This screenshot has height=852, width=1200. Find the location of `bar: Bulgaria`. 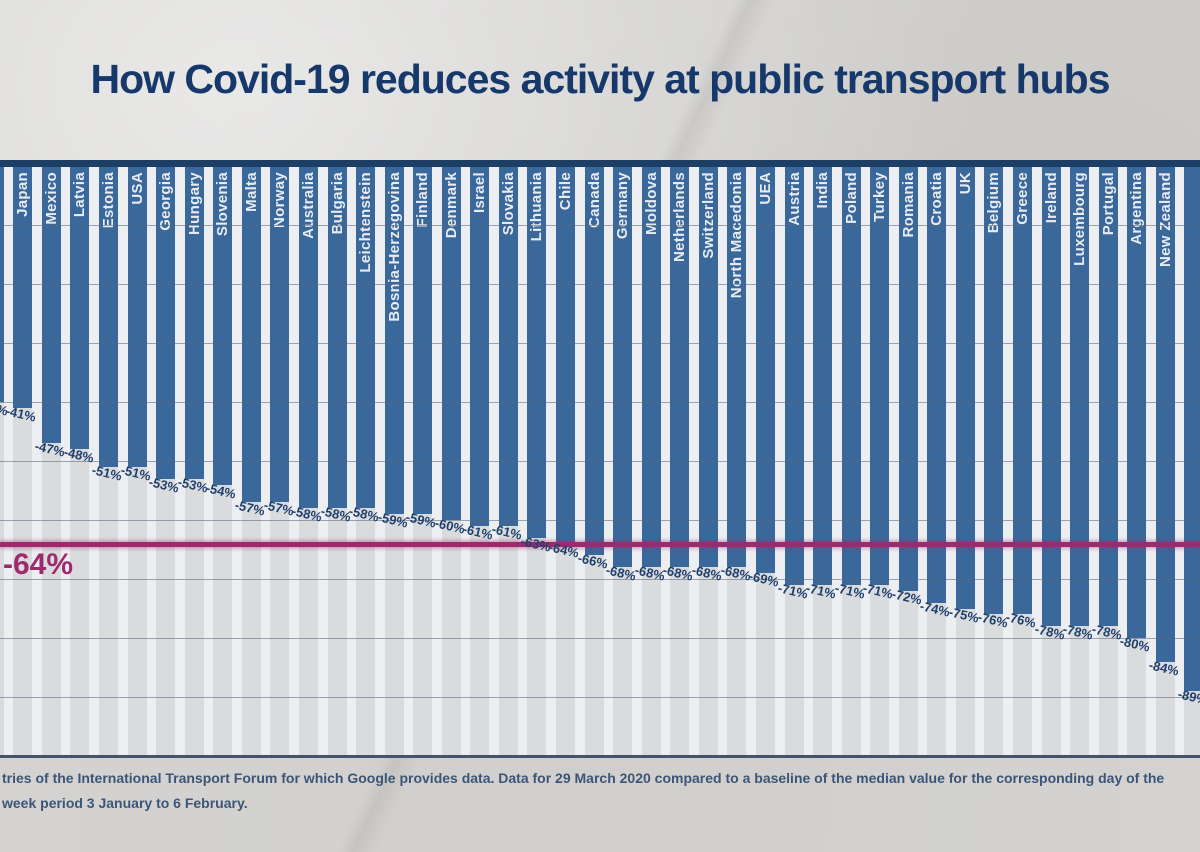

bar: Bulgaria is located at coordinates (337, 337).